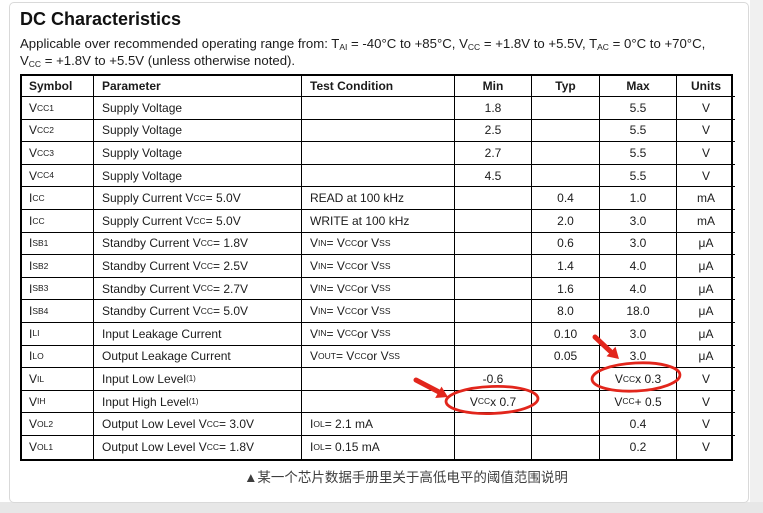  Describe the element at coordinates (378, 424) in the screenshot. I see `table-cell: I OL = 2.1 mA` at that location.